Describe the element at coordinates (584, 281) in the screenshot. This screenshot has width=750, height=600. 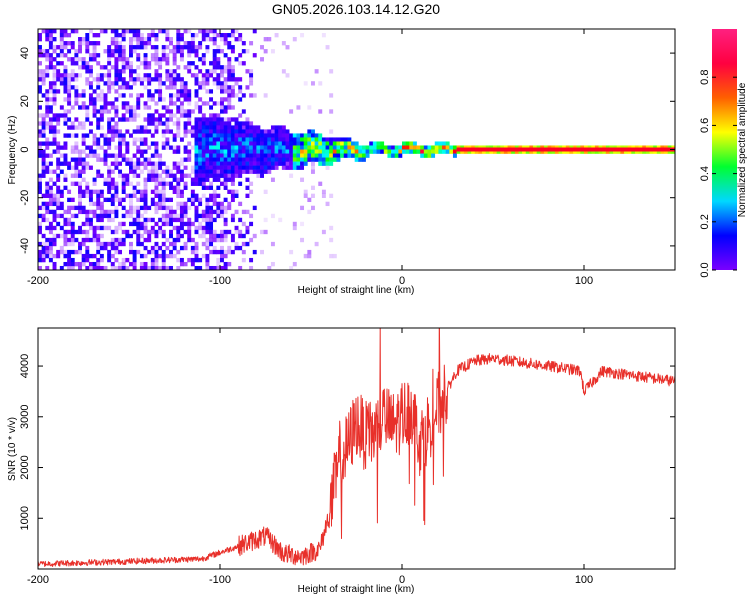
I see `spectrogram-x-tick-label: 100` at that location.